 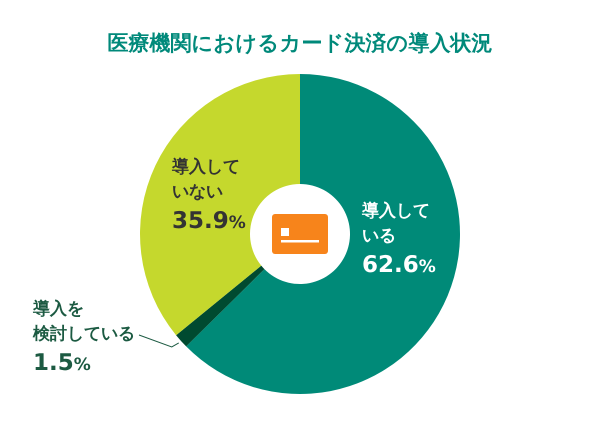 I want to click on data-label: 35.9%, so click(x=209, y=221).